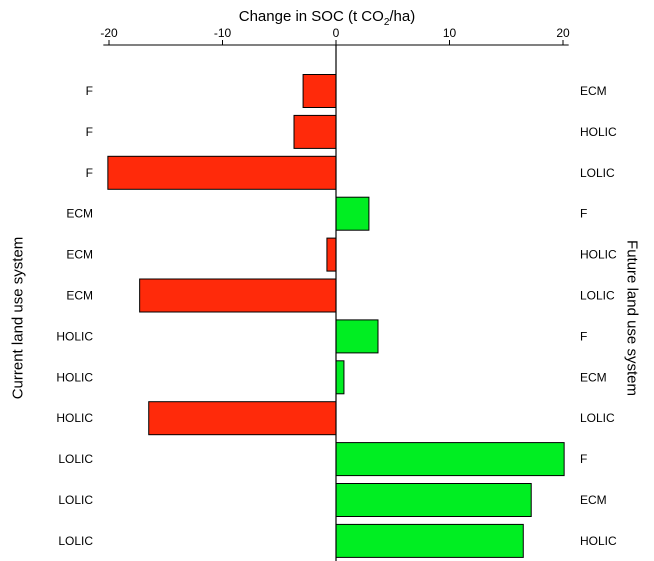  What do you see at coordinates (336, 33) in the screenshot?
I see `x-tick-label: 0` at bounding box center [336, 33].